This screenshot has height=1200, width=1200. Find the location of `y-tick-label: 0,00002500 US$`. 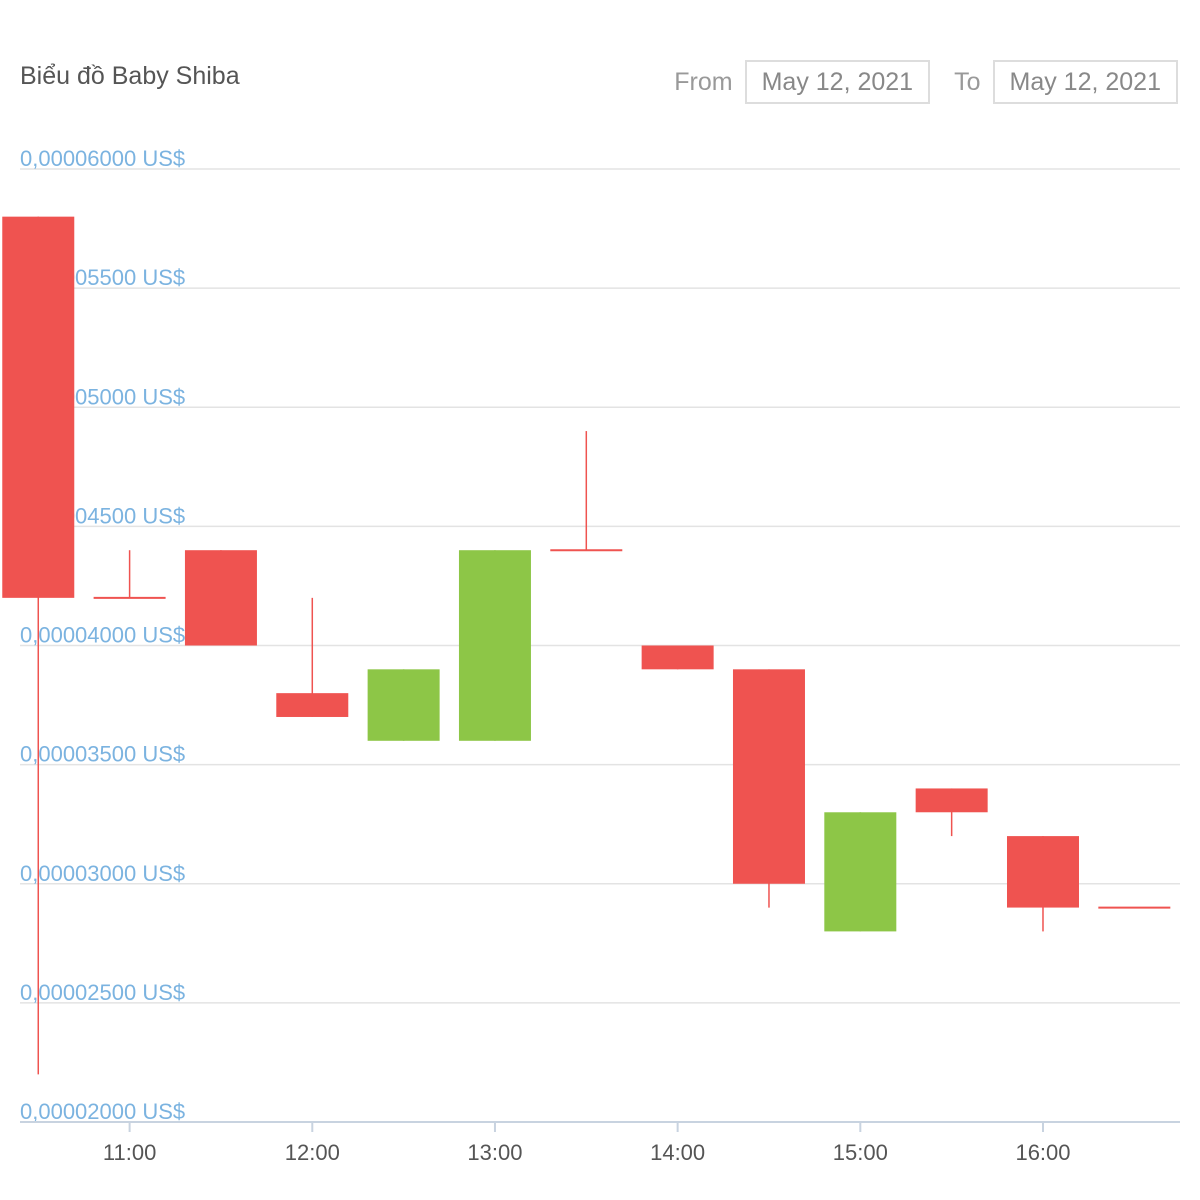

y-tick-label: 0,00002500 US$ is located at coordinates (102, 992).